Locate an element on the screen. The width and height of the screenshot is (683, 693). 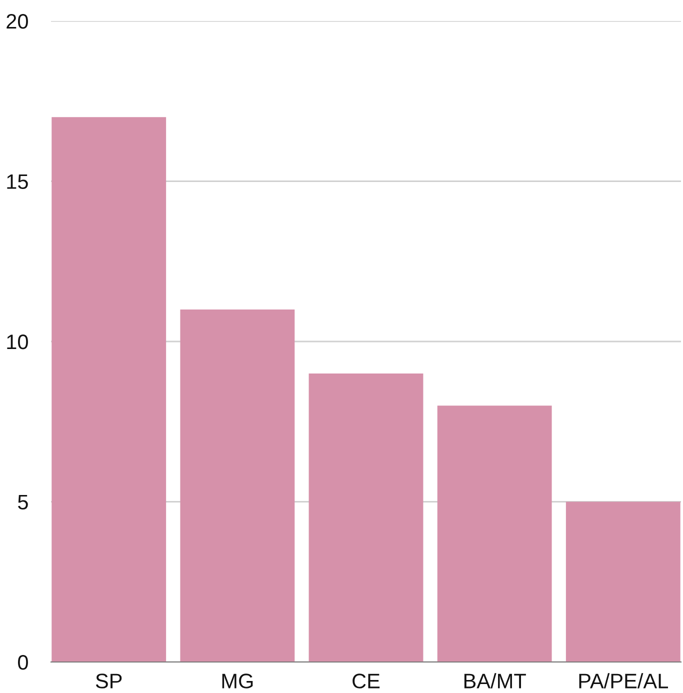
y-tick-label: 15 is located at coordinates (17, 182).